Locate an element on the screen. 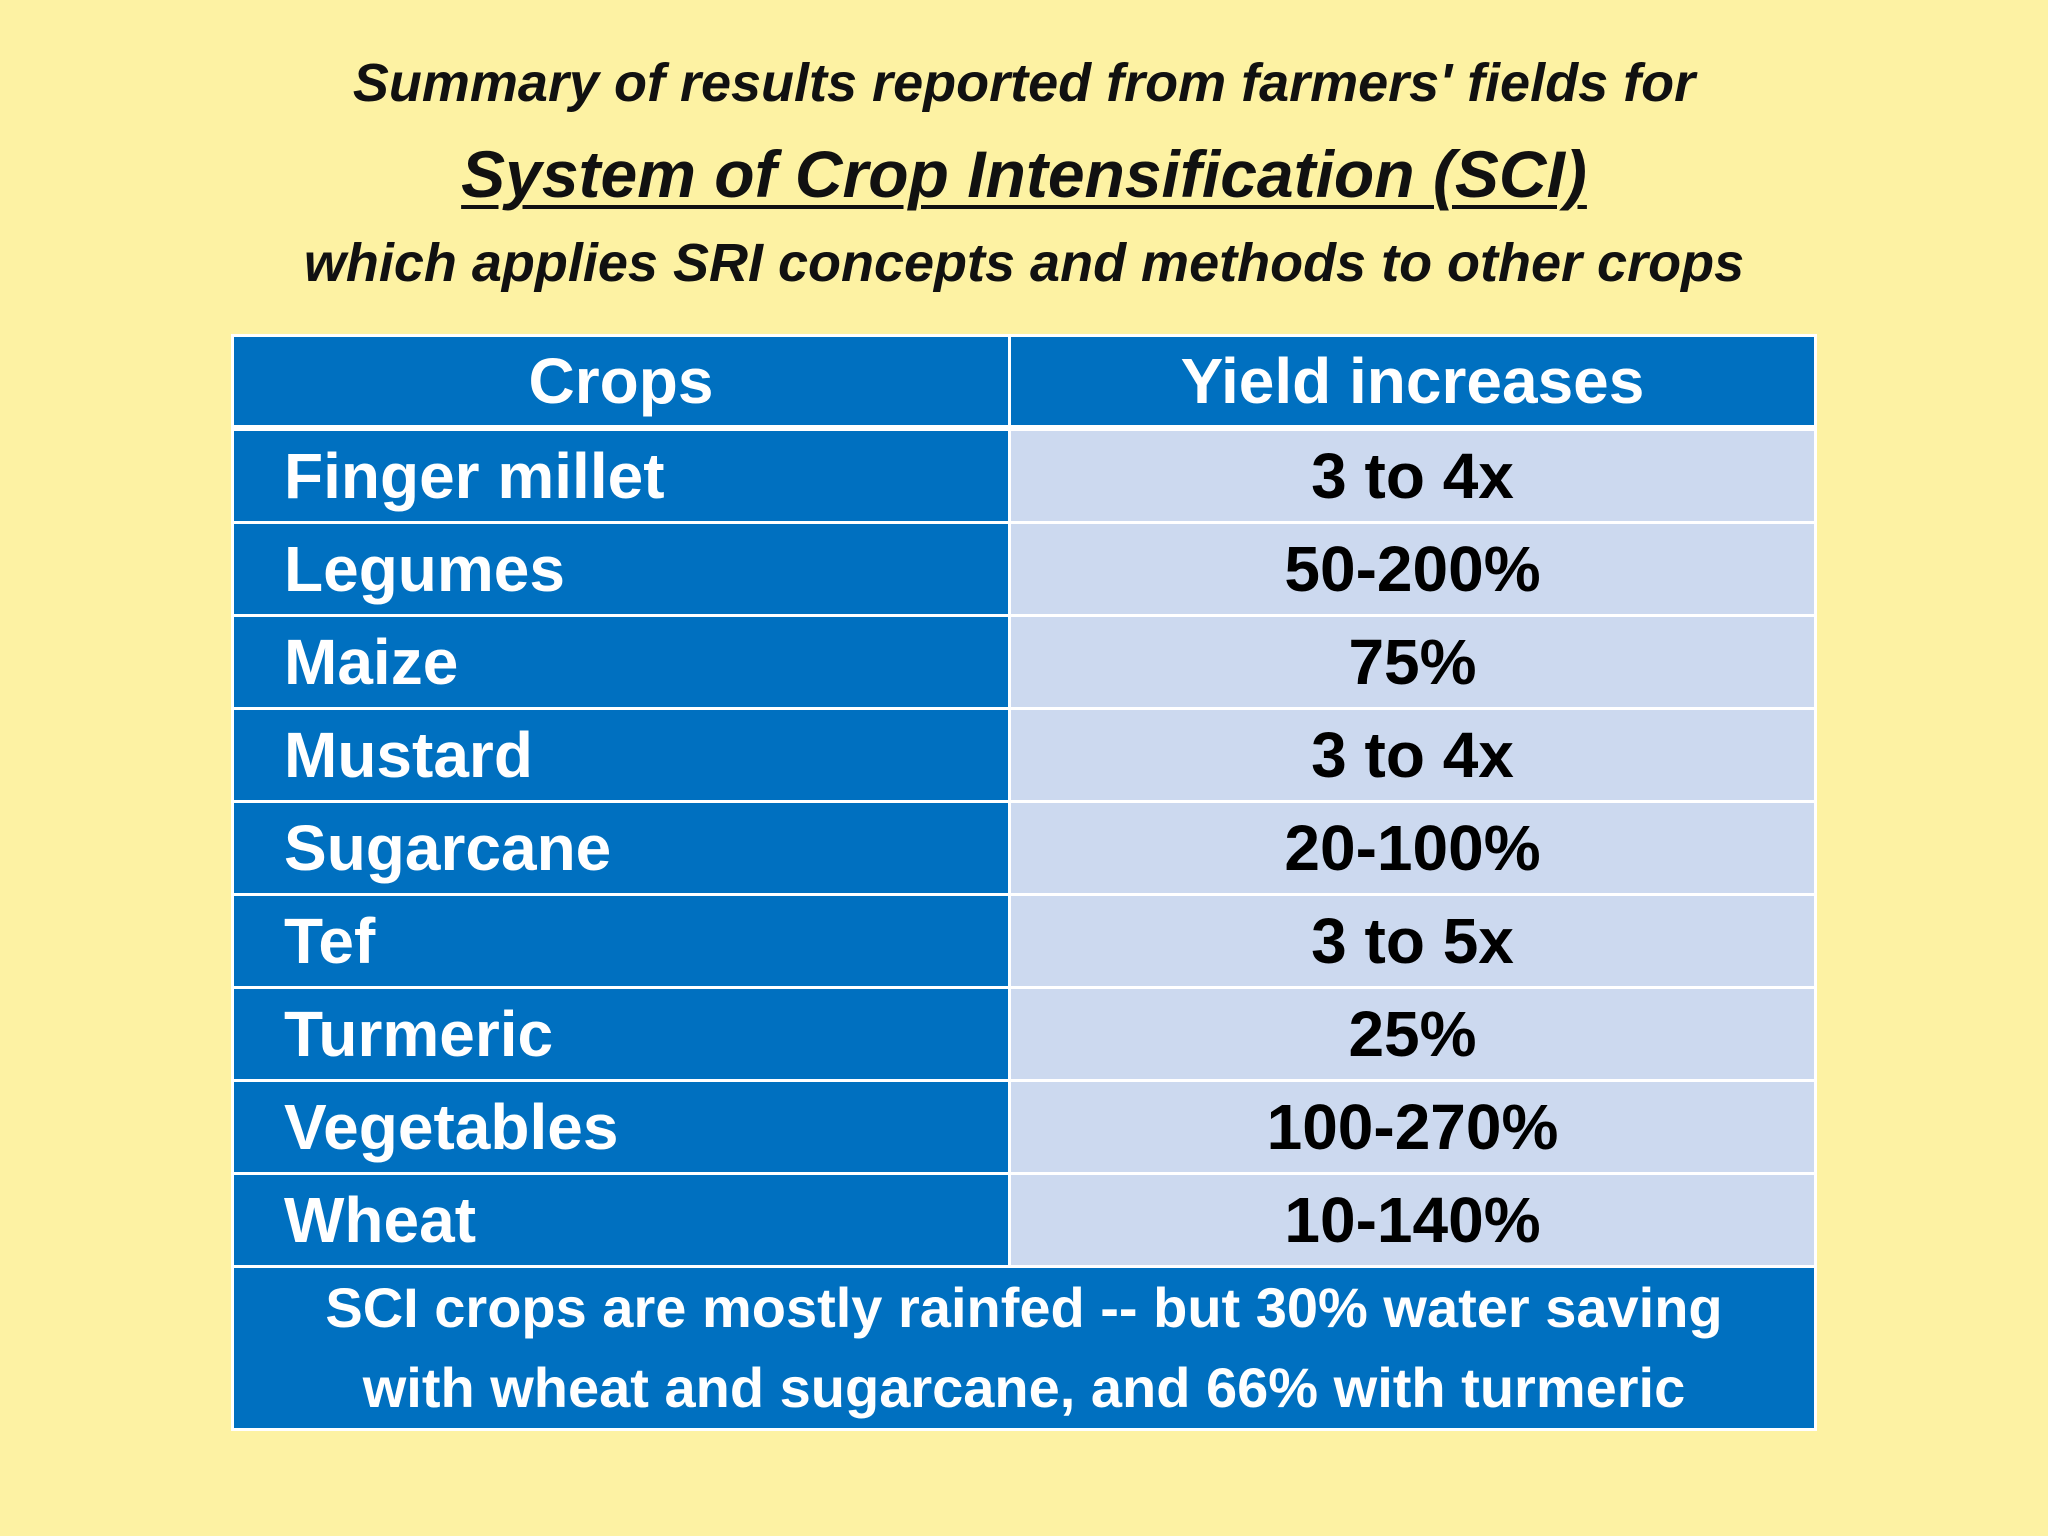  table-row: Tef 3 to 5x is located at coordinates (1024, 941).